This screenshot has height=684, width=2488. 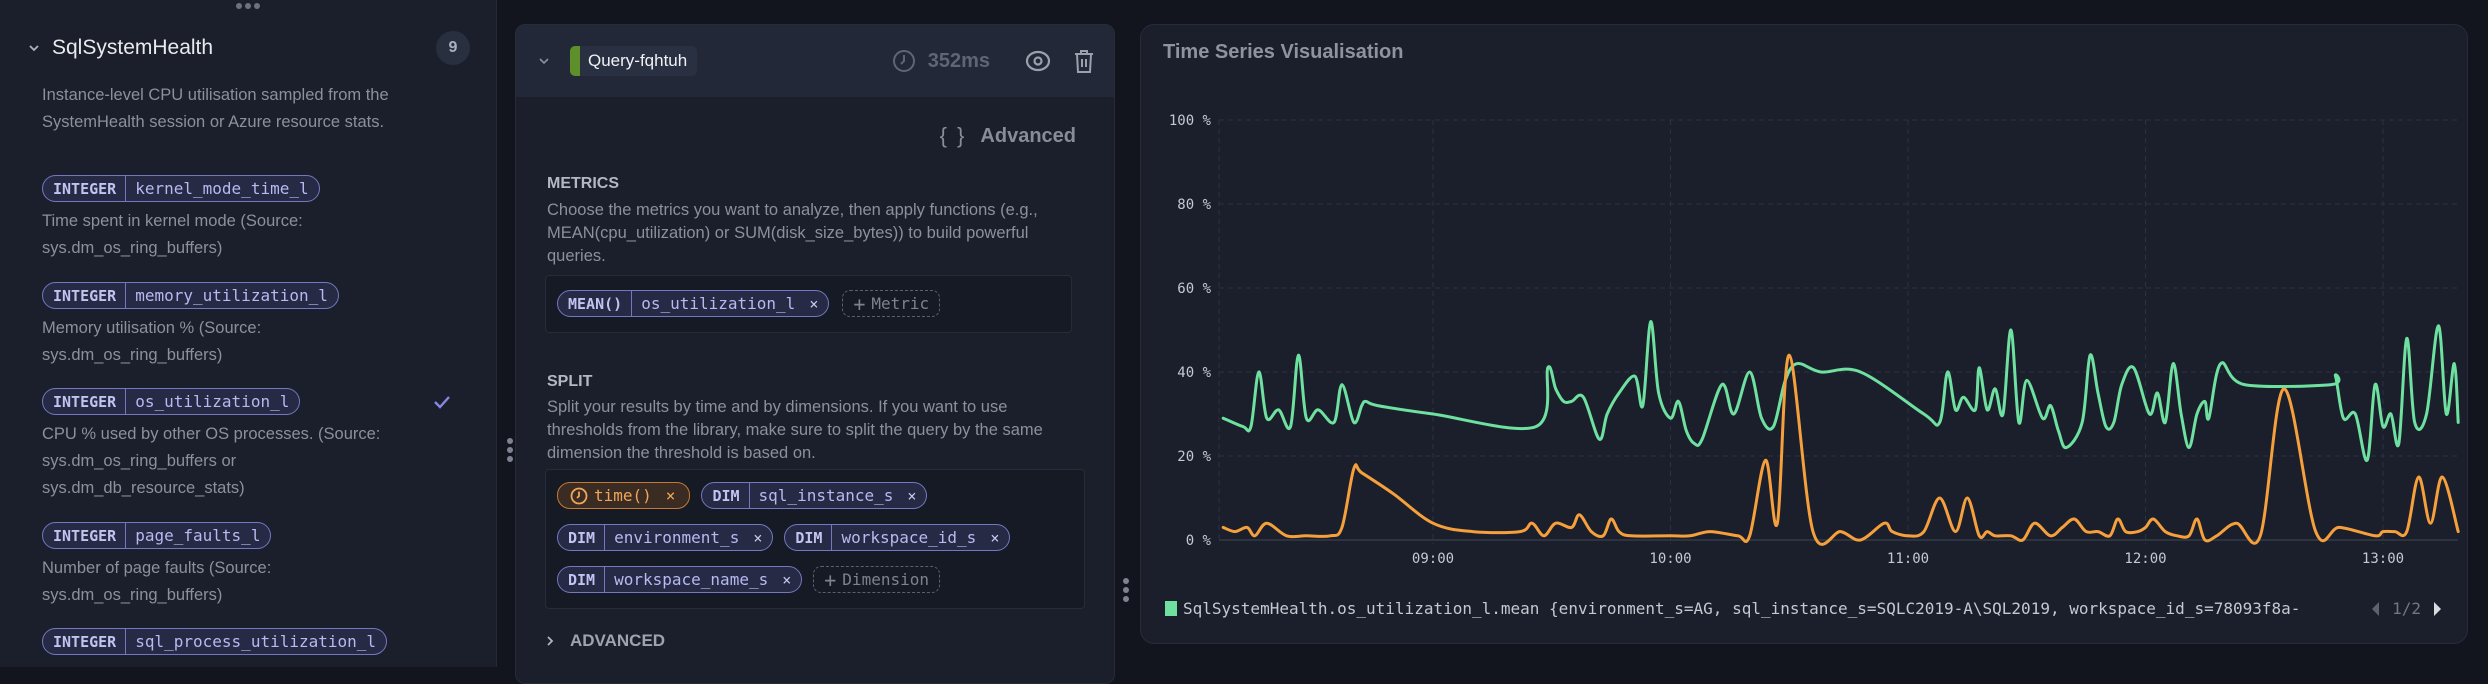 I want to click on add-dimension-label: Dimension, so click(x=885, y=579).